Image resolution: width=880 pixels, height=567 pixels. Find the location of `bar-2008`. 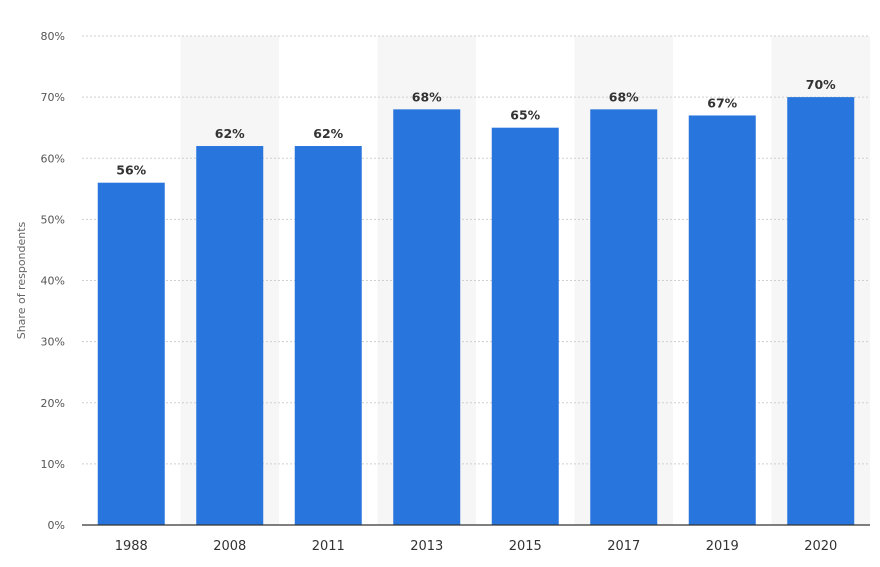

bar-2008 is located at coordinates (230, 335).